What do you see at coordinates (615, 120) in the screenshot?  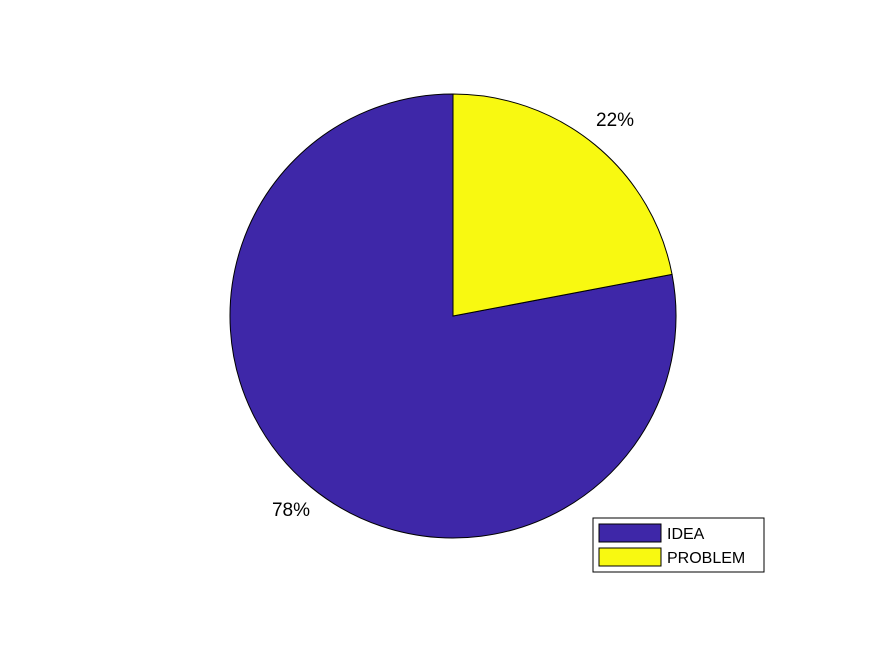 I see `slice-label-problem: 22%` at bounding box center [615, 120].